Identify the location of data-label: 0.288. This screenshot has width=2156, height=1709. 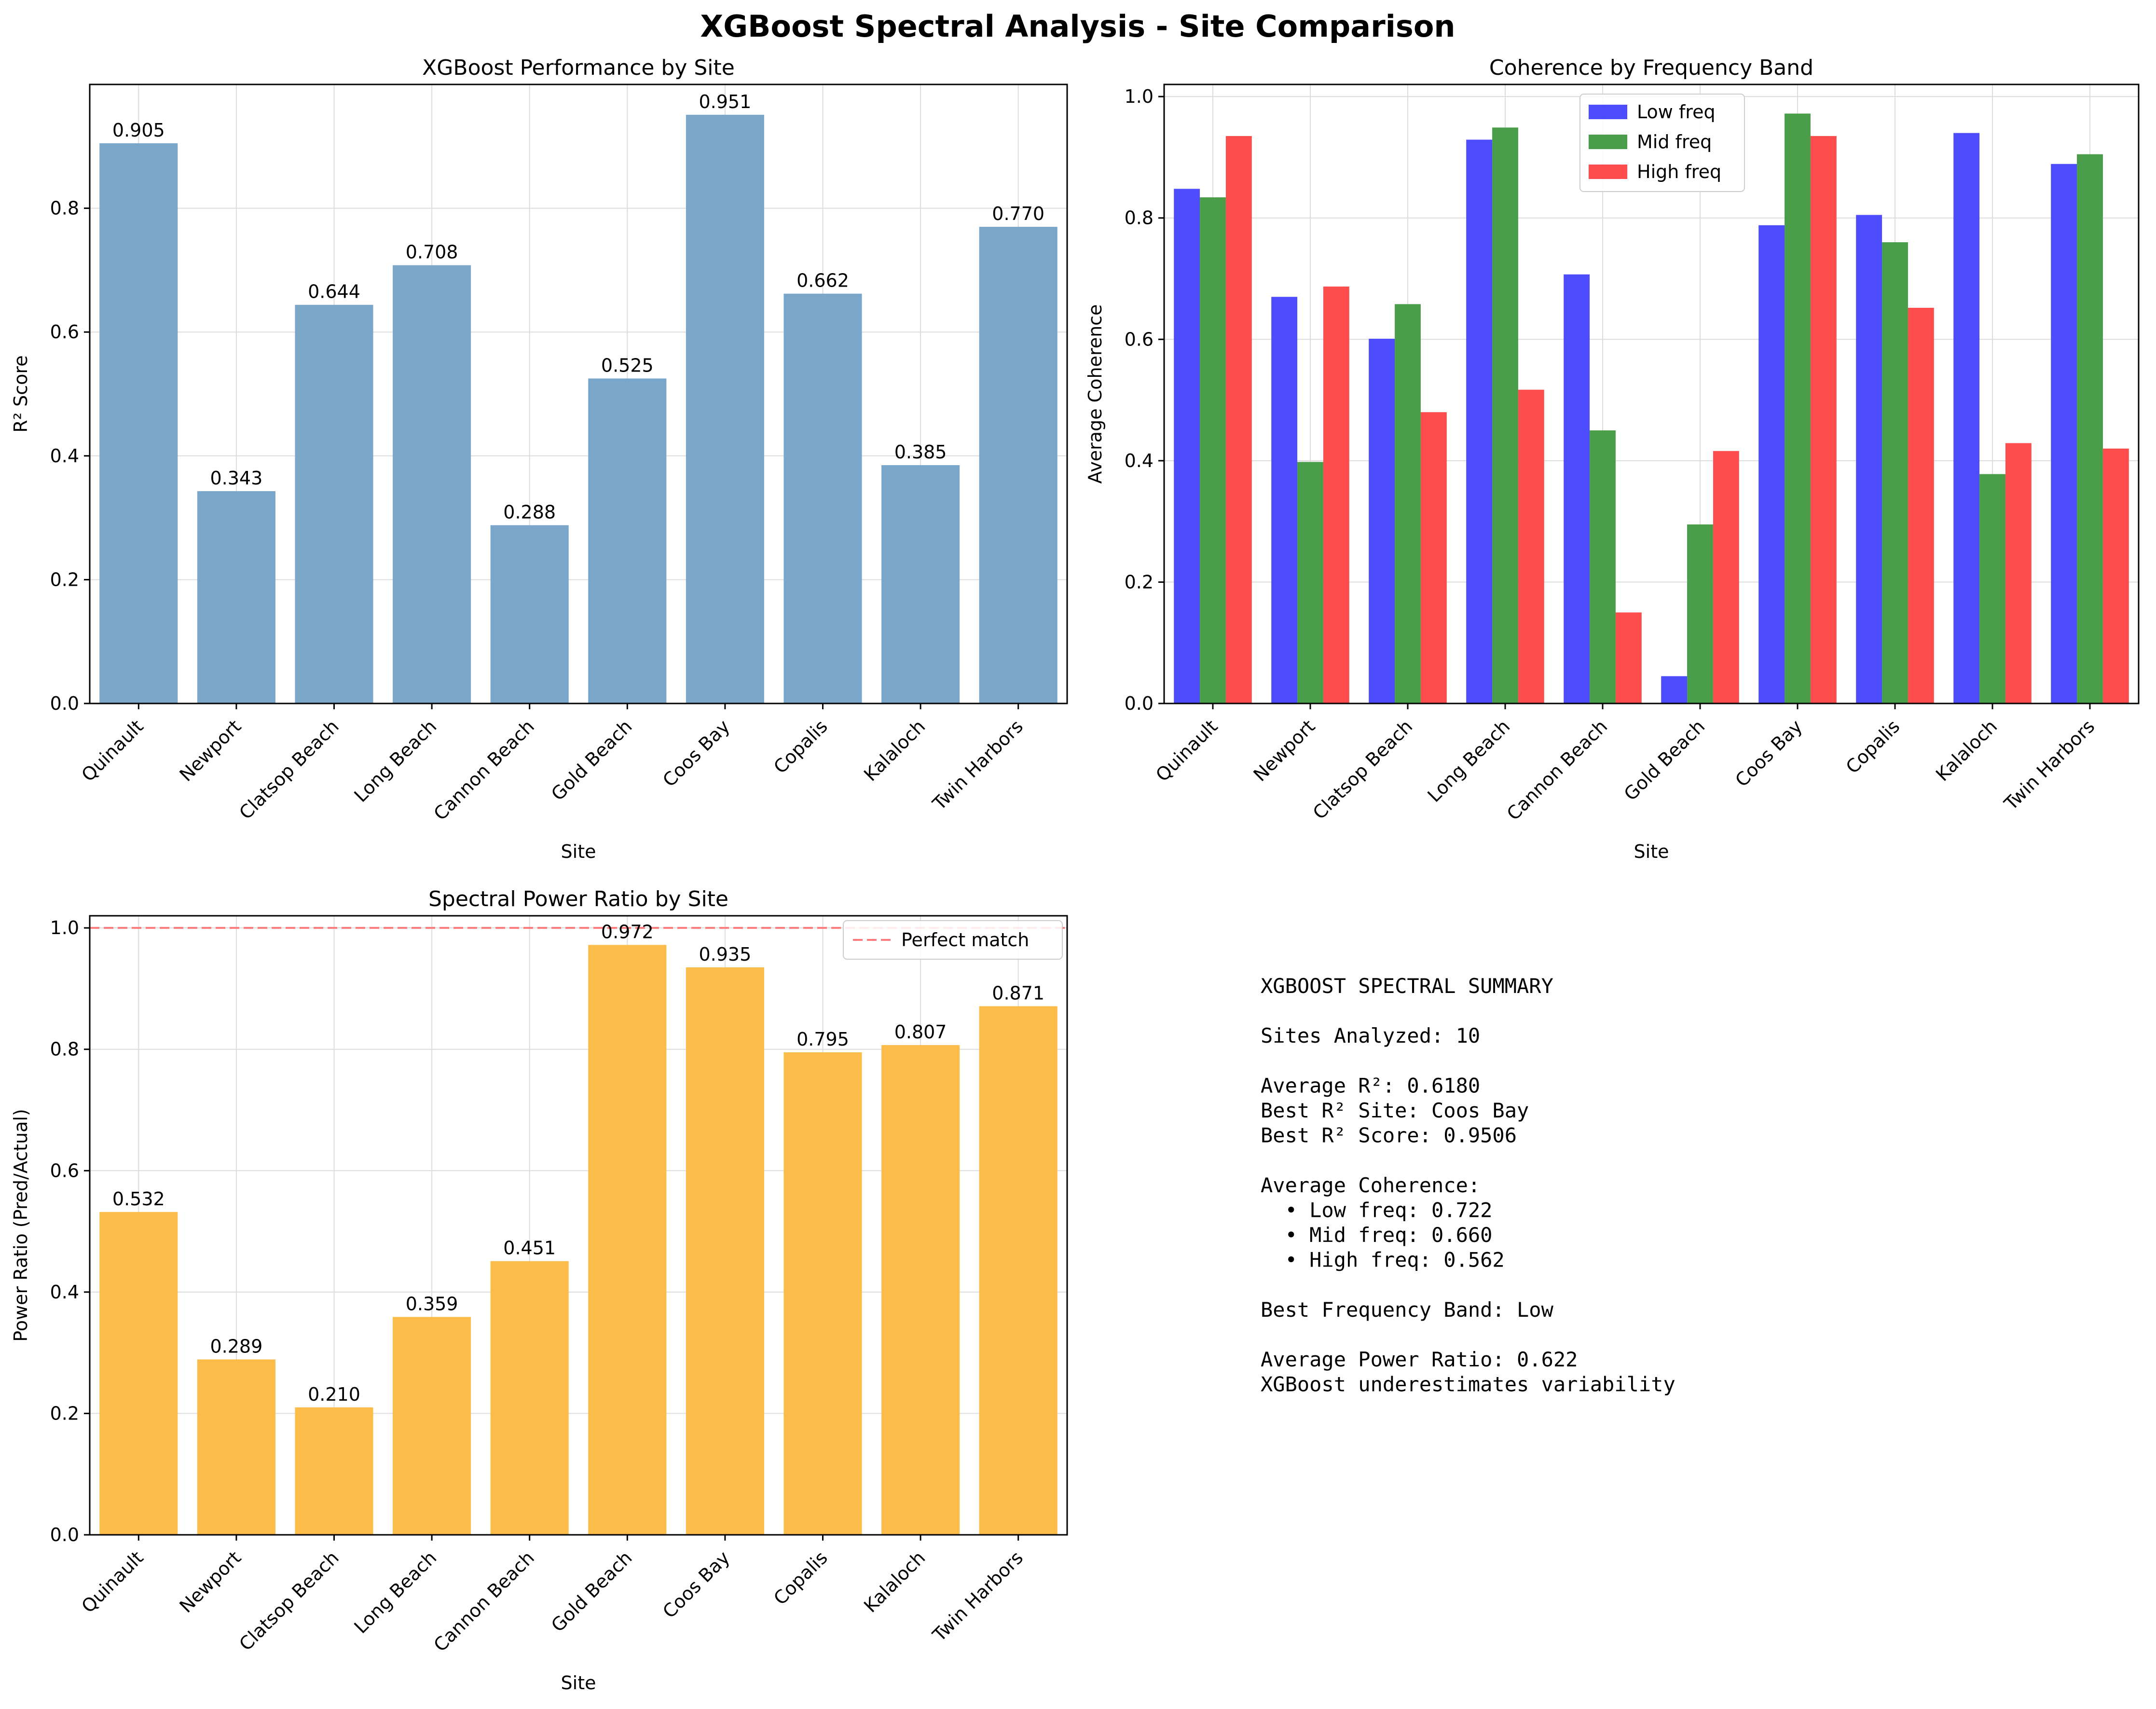
(529, 512).